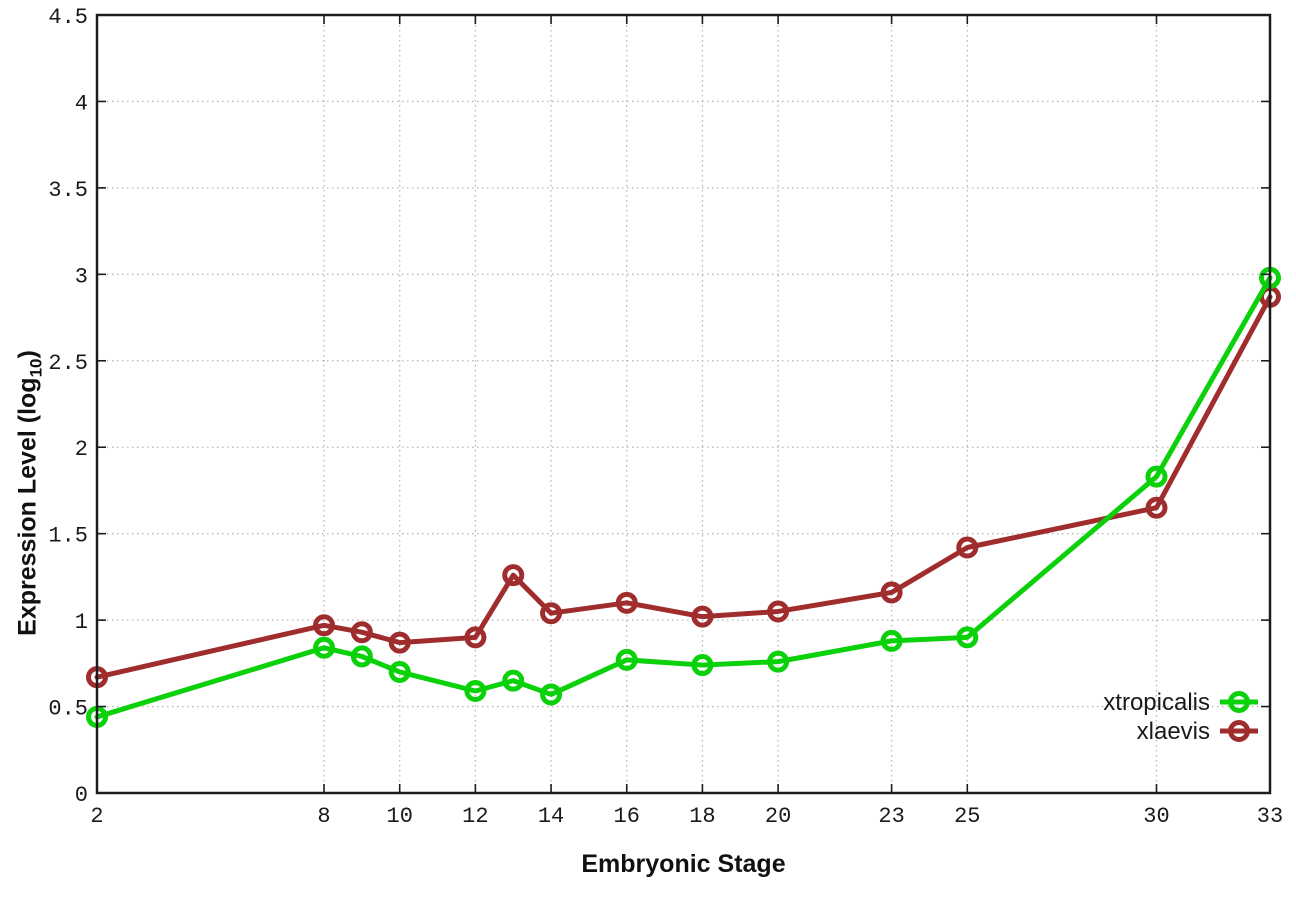  What do you see at coordinates (81, 276) in the screenshot?
I see `y-tick-label: 3` at bounding box center [81, 276].